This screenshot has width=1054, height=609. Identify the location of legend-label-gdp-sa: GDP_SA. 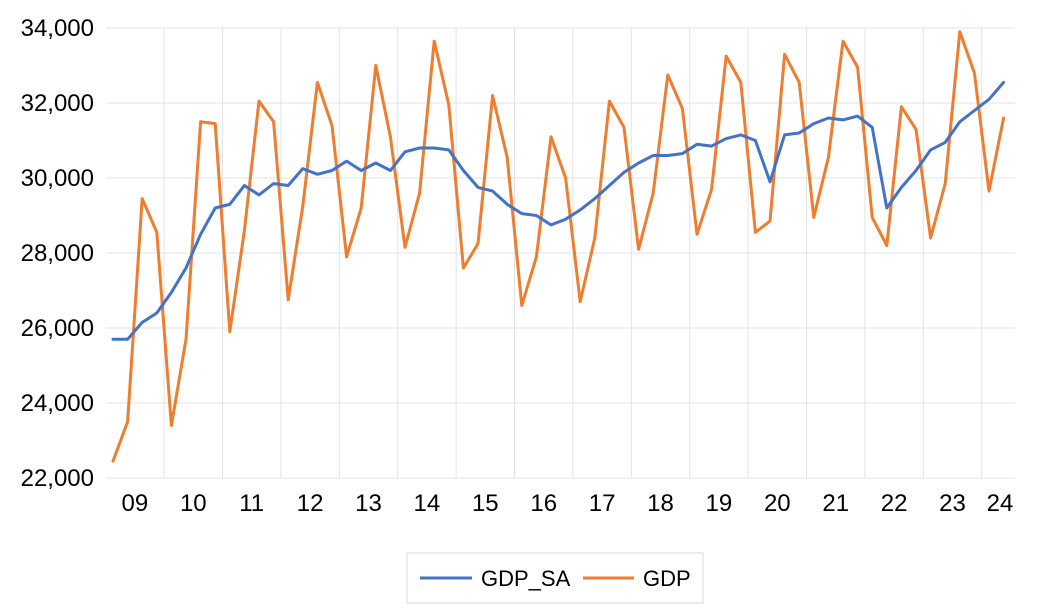
(526, 578).